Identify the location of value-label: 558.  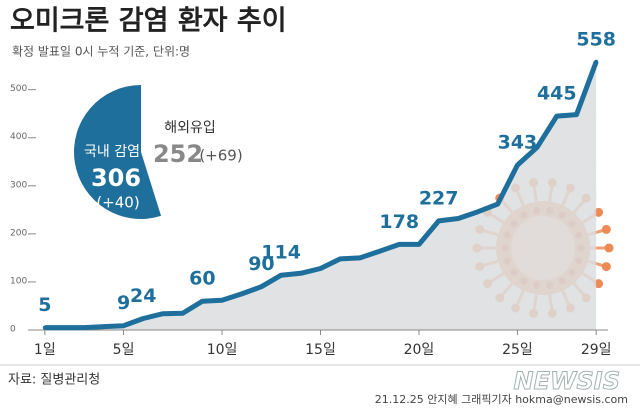
(596, 39).